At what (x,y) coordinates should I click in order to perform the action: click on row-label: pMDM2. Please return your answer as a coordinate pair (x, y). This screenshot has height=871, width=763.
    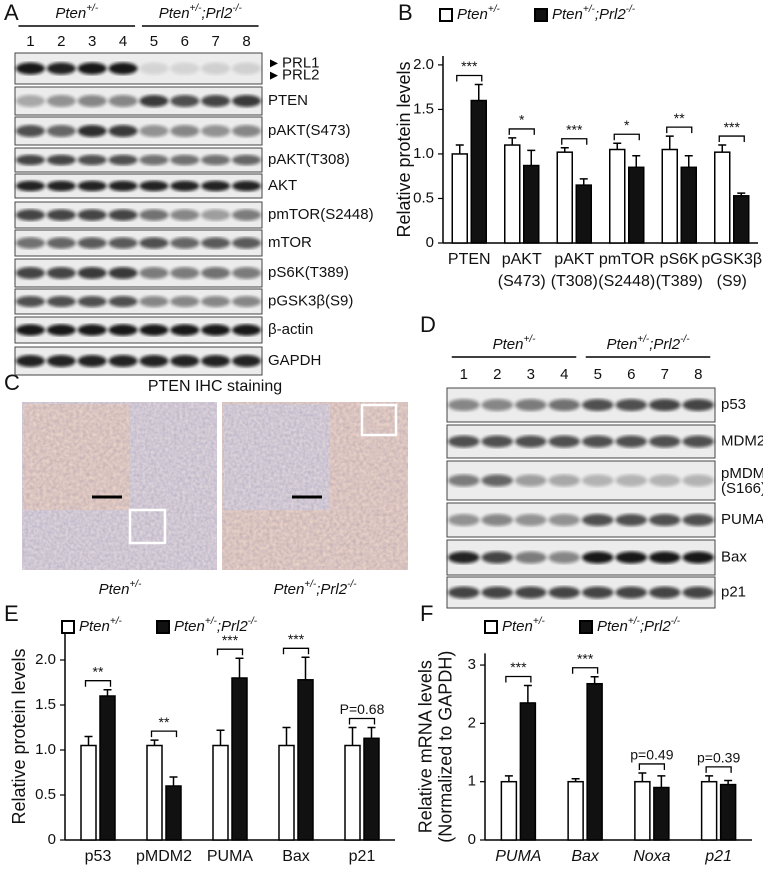
    Looking at the image, I should click on (742, 473).